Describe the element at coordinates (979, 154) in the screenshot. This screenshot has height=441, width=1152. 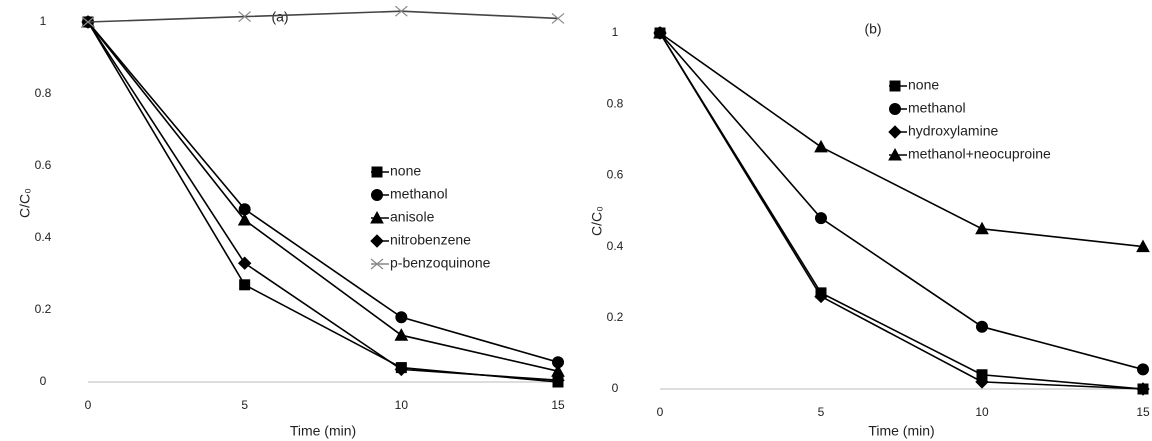
I see `legend-label: methanol+neocuproine` at that location.